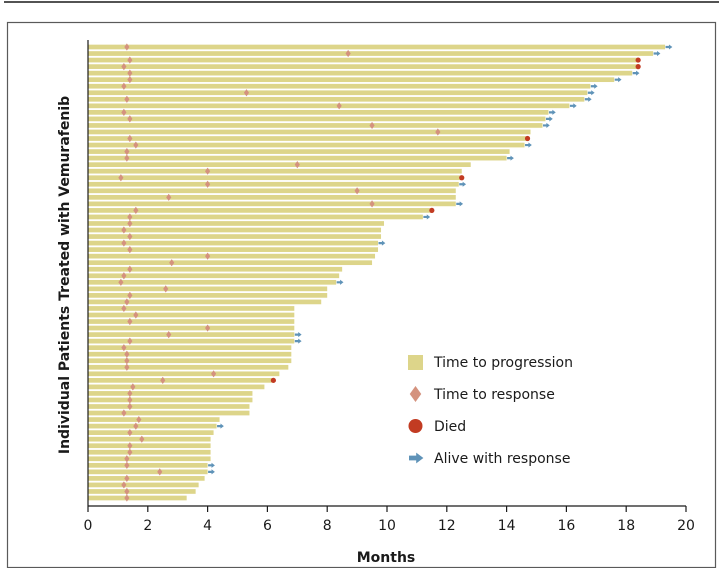 The image size is (723, 568). Describe the element at coordinates (88, 526) in the screenshot. I see `x-tick-label: 0` at that location.